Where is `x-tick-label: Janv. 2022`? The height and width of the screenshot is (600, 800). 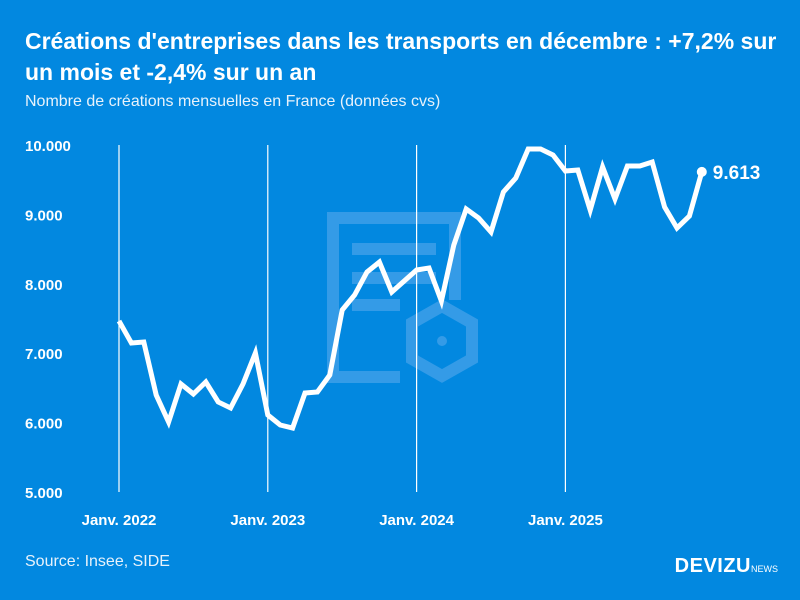
x-tick-label: Janv. 2022 is located at coordinates (119, 520).